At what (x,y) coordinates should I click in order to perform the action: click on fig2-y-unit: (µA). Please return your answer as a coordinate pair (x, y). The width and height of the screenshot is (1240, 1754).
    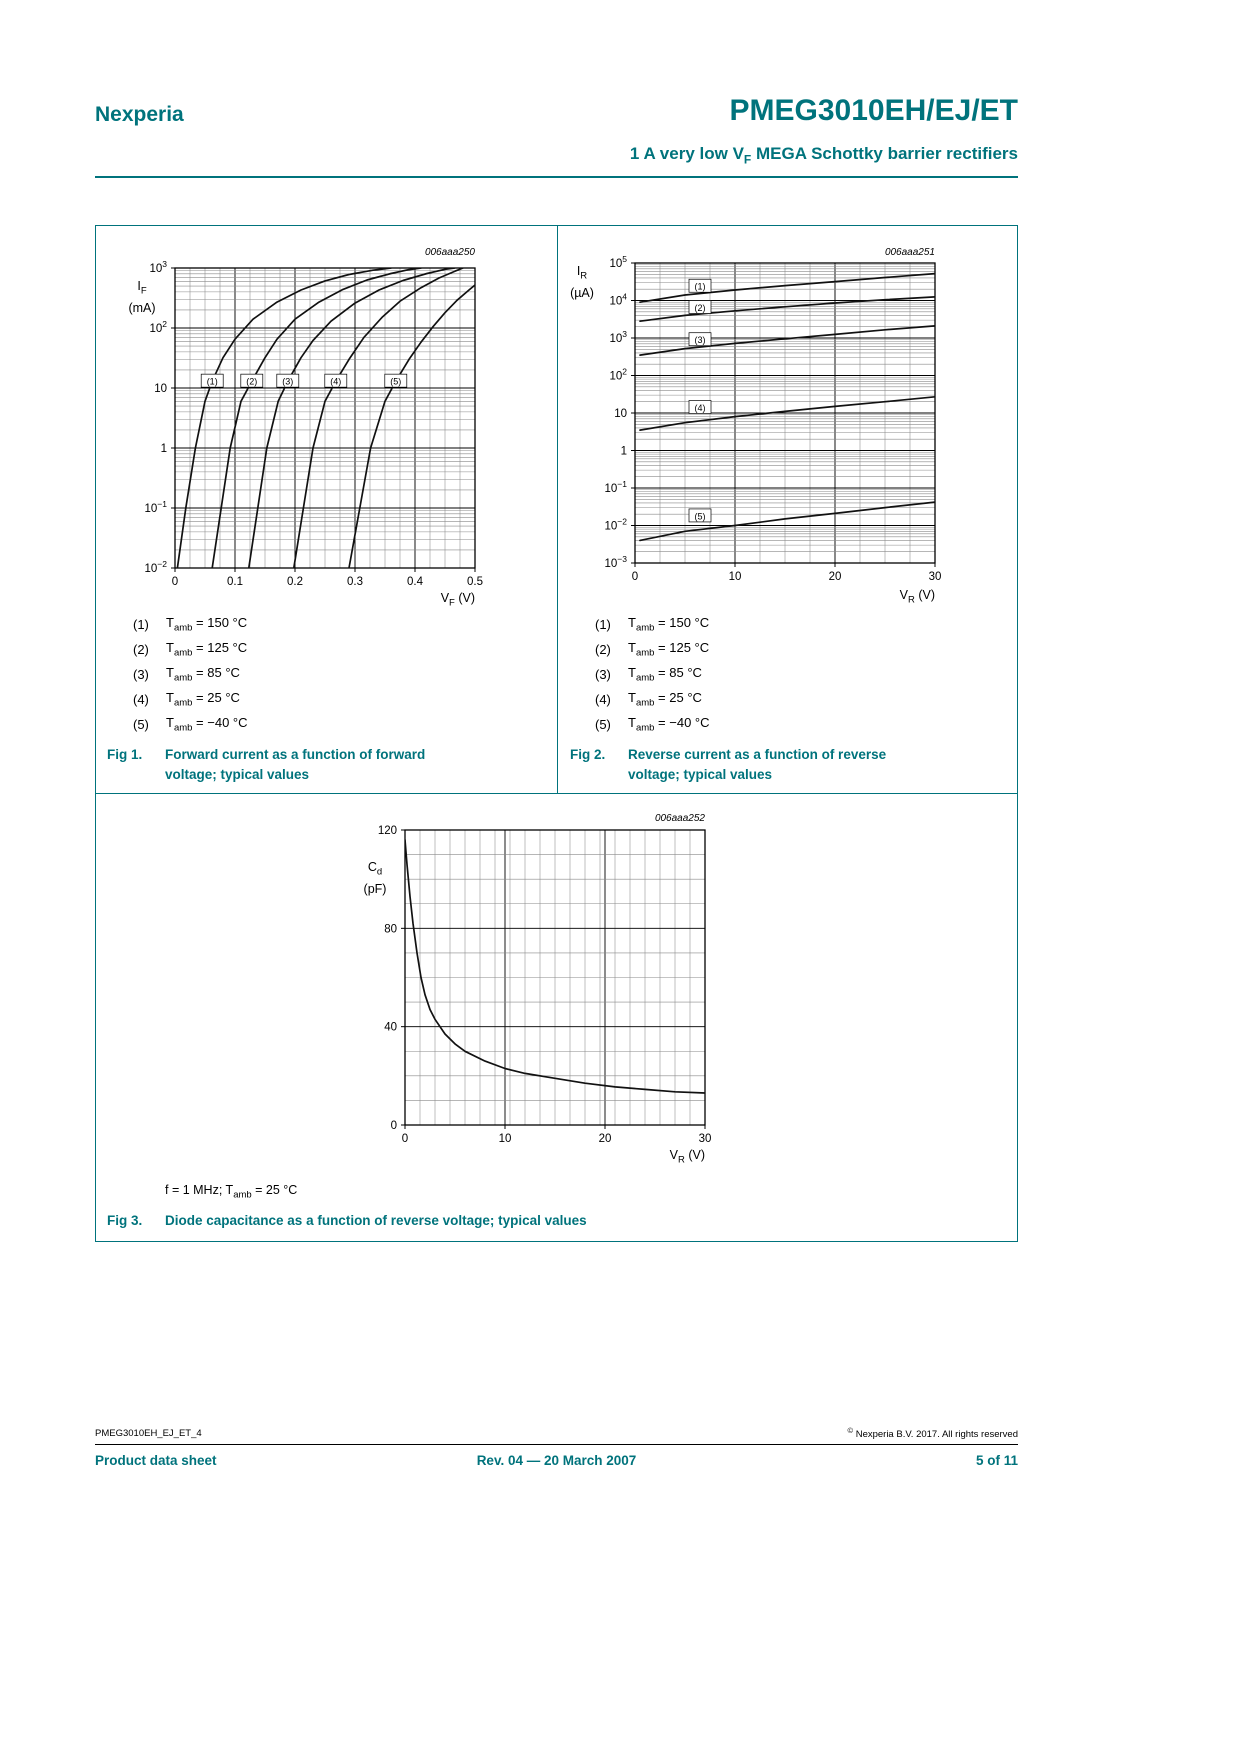
    Looking at the image, I should click on (582, 292).